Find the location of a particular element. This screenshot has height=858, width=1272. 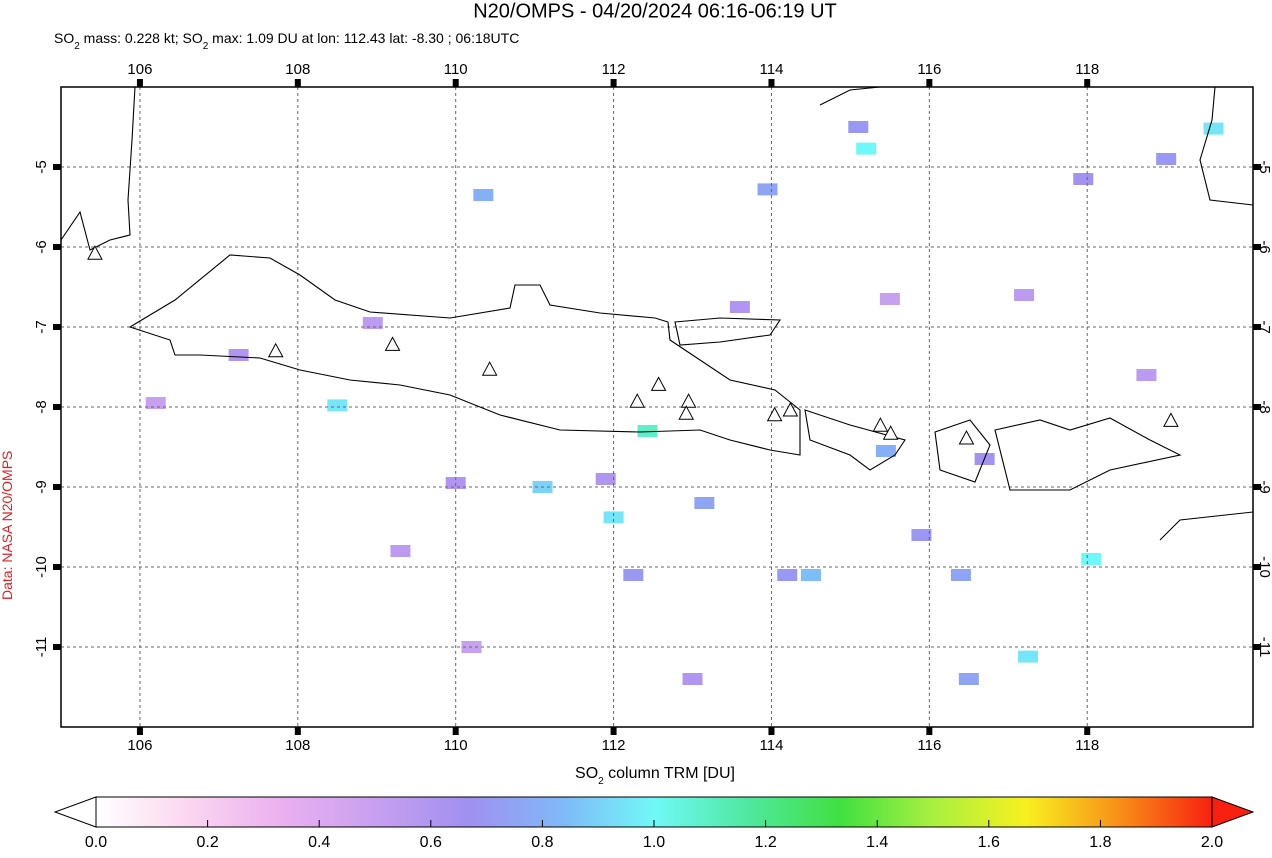

colorbar-ticks: 0.0 0.2 0.4 0.6 0.8 1.0 1.2 1.4 1.6 1.8 2.0 is located at coordinates (654, 835).